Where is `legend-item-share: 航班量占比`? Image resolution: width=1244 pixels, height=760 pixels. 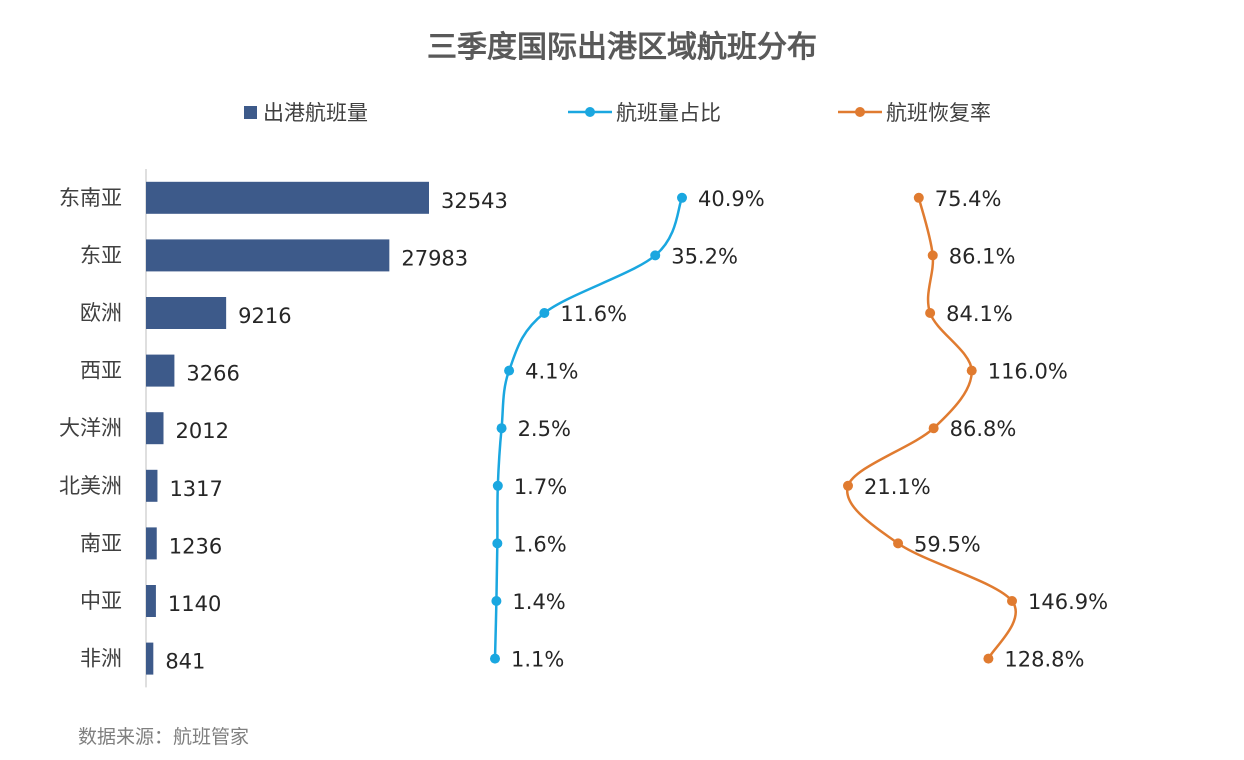
legend-item-share: 航班量占比 is located at coordinates (644, 112).